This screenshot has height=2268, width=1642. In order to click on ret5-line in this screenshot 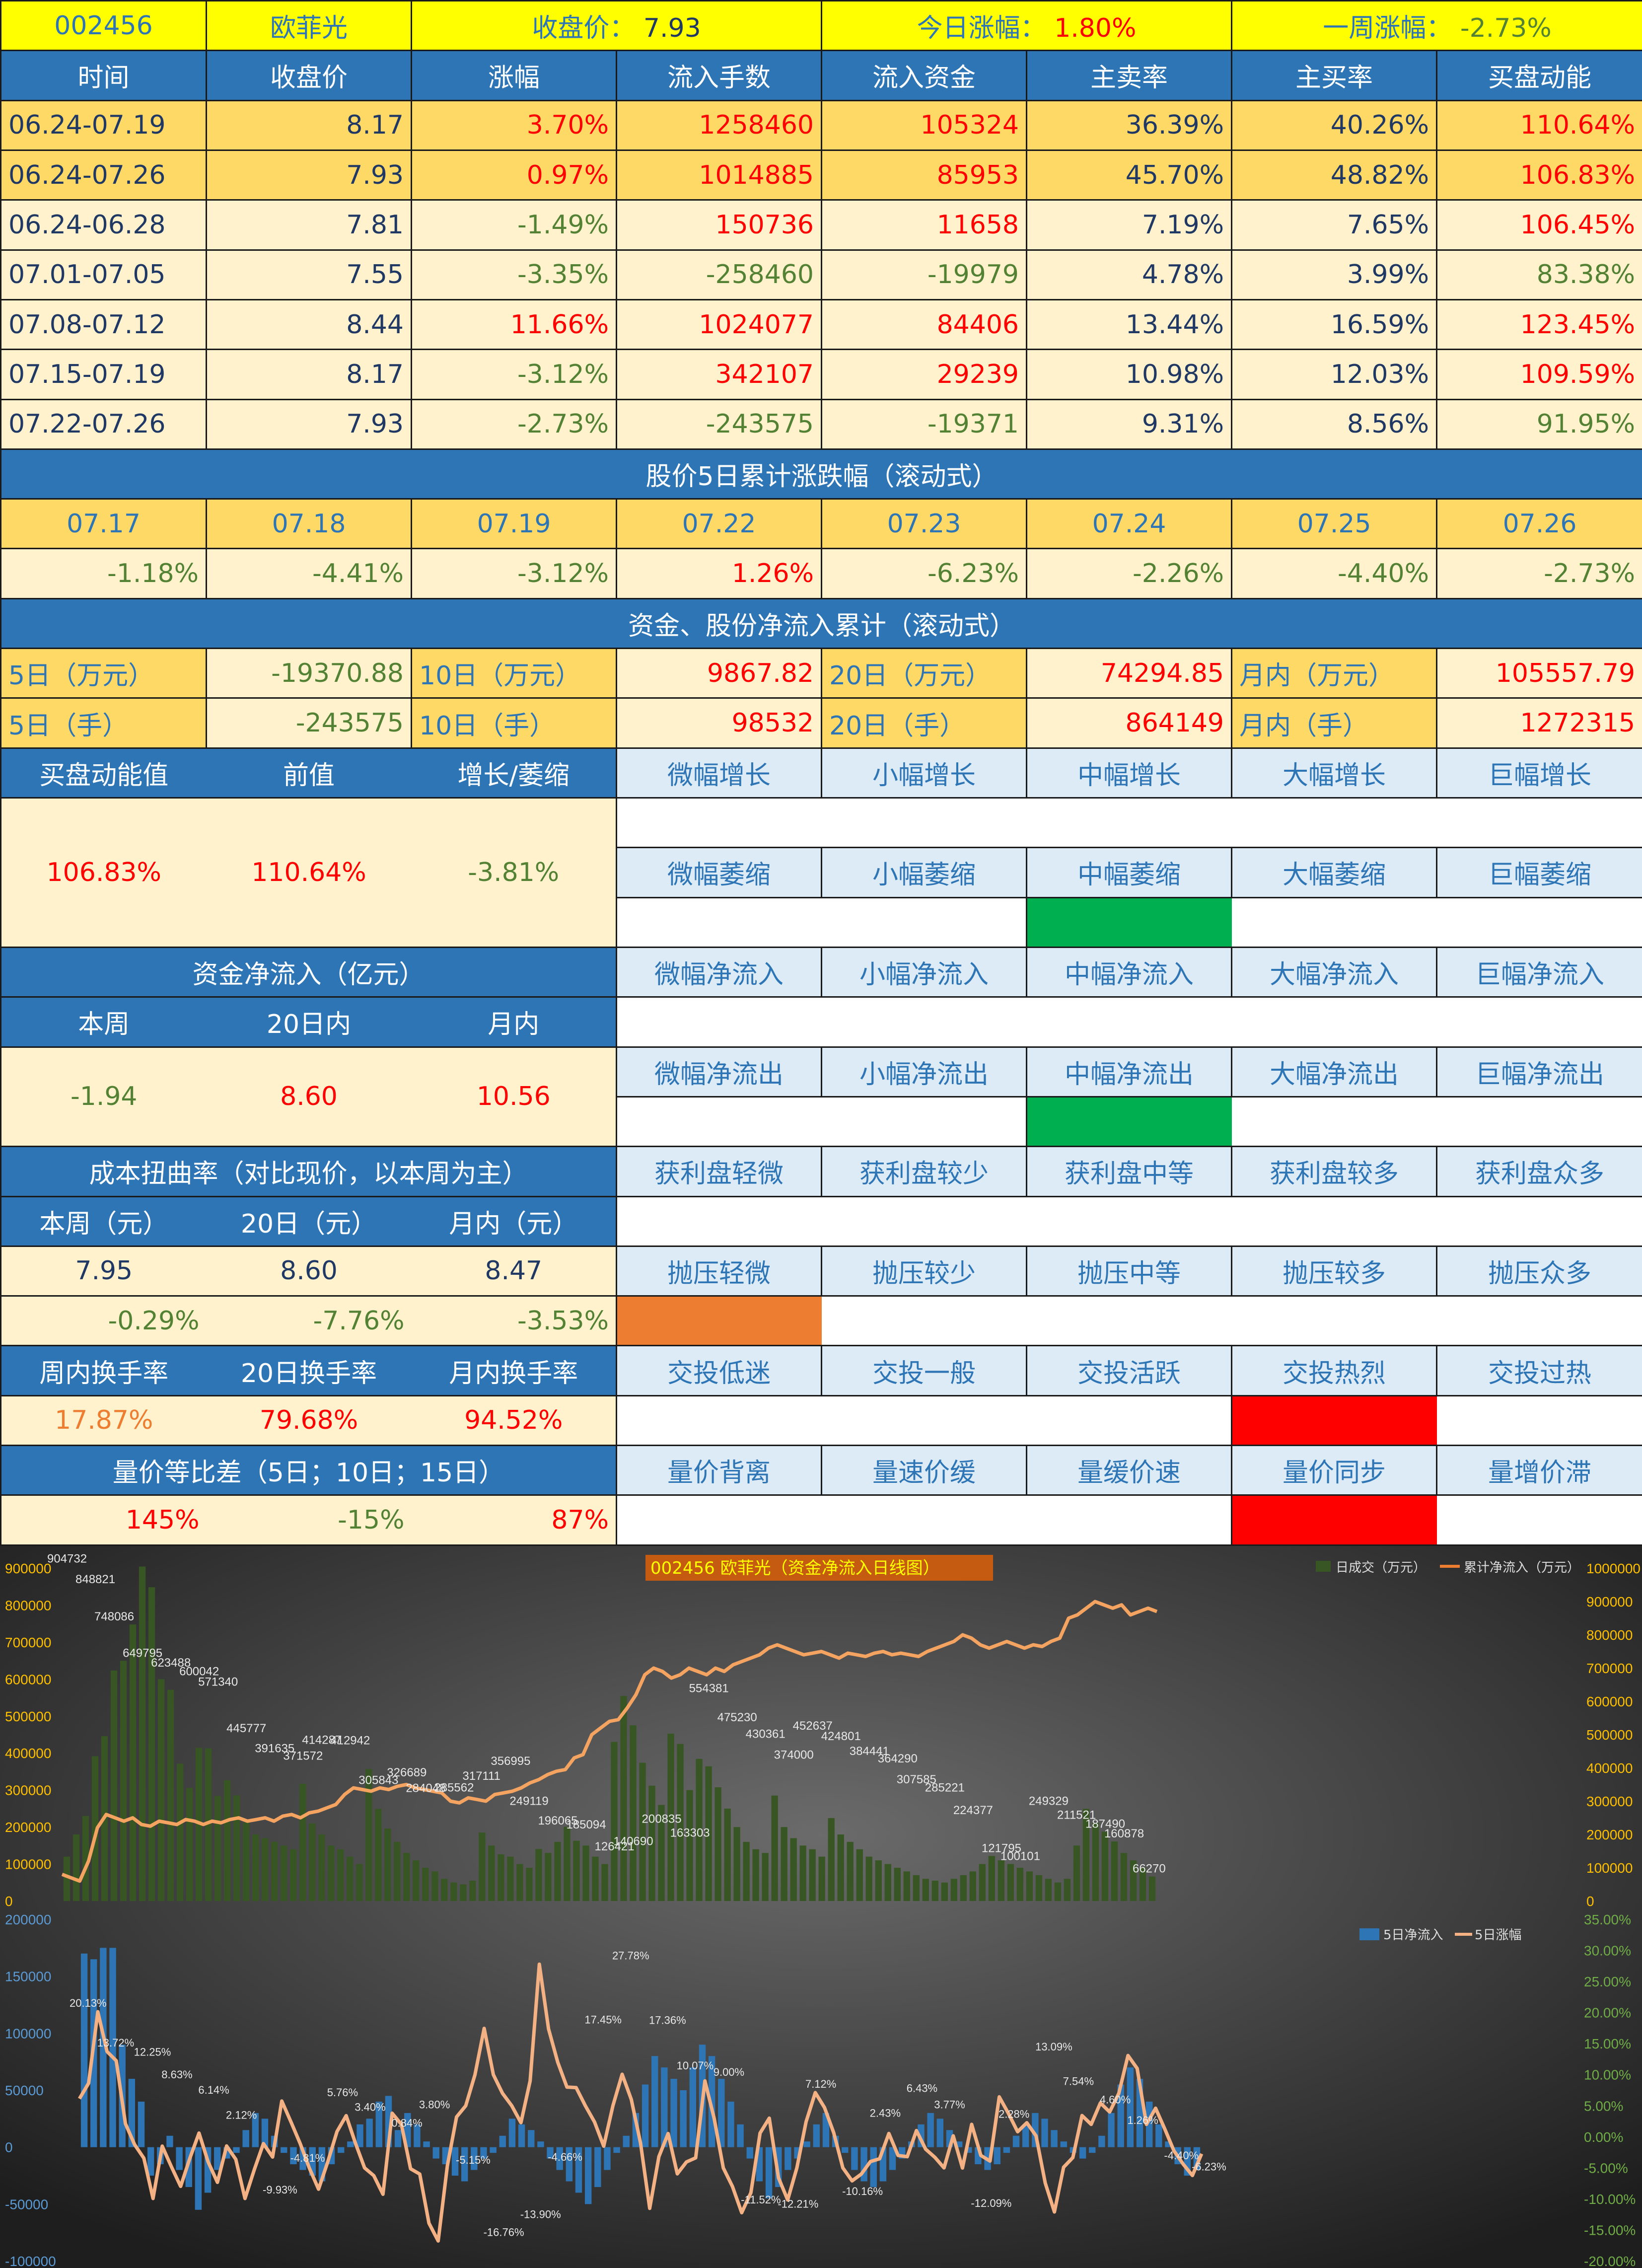, I will do `click(640, 2102)`.